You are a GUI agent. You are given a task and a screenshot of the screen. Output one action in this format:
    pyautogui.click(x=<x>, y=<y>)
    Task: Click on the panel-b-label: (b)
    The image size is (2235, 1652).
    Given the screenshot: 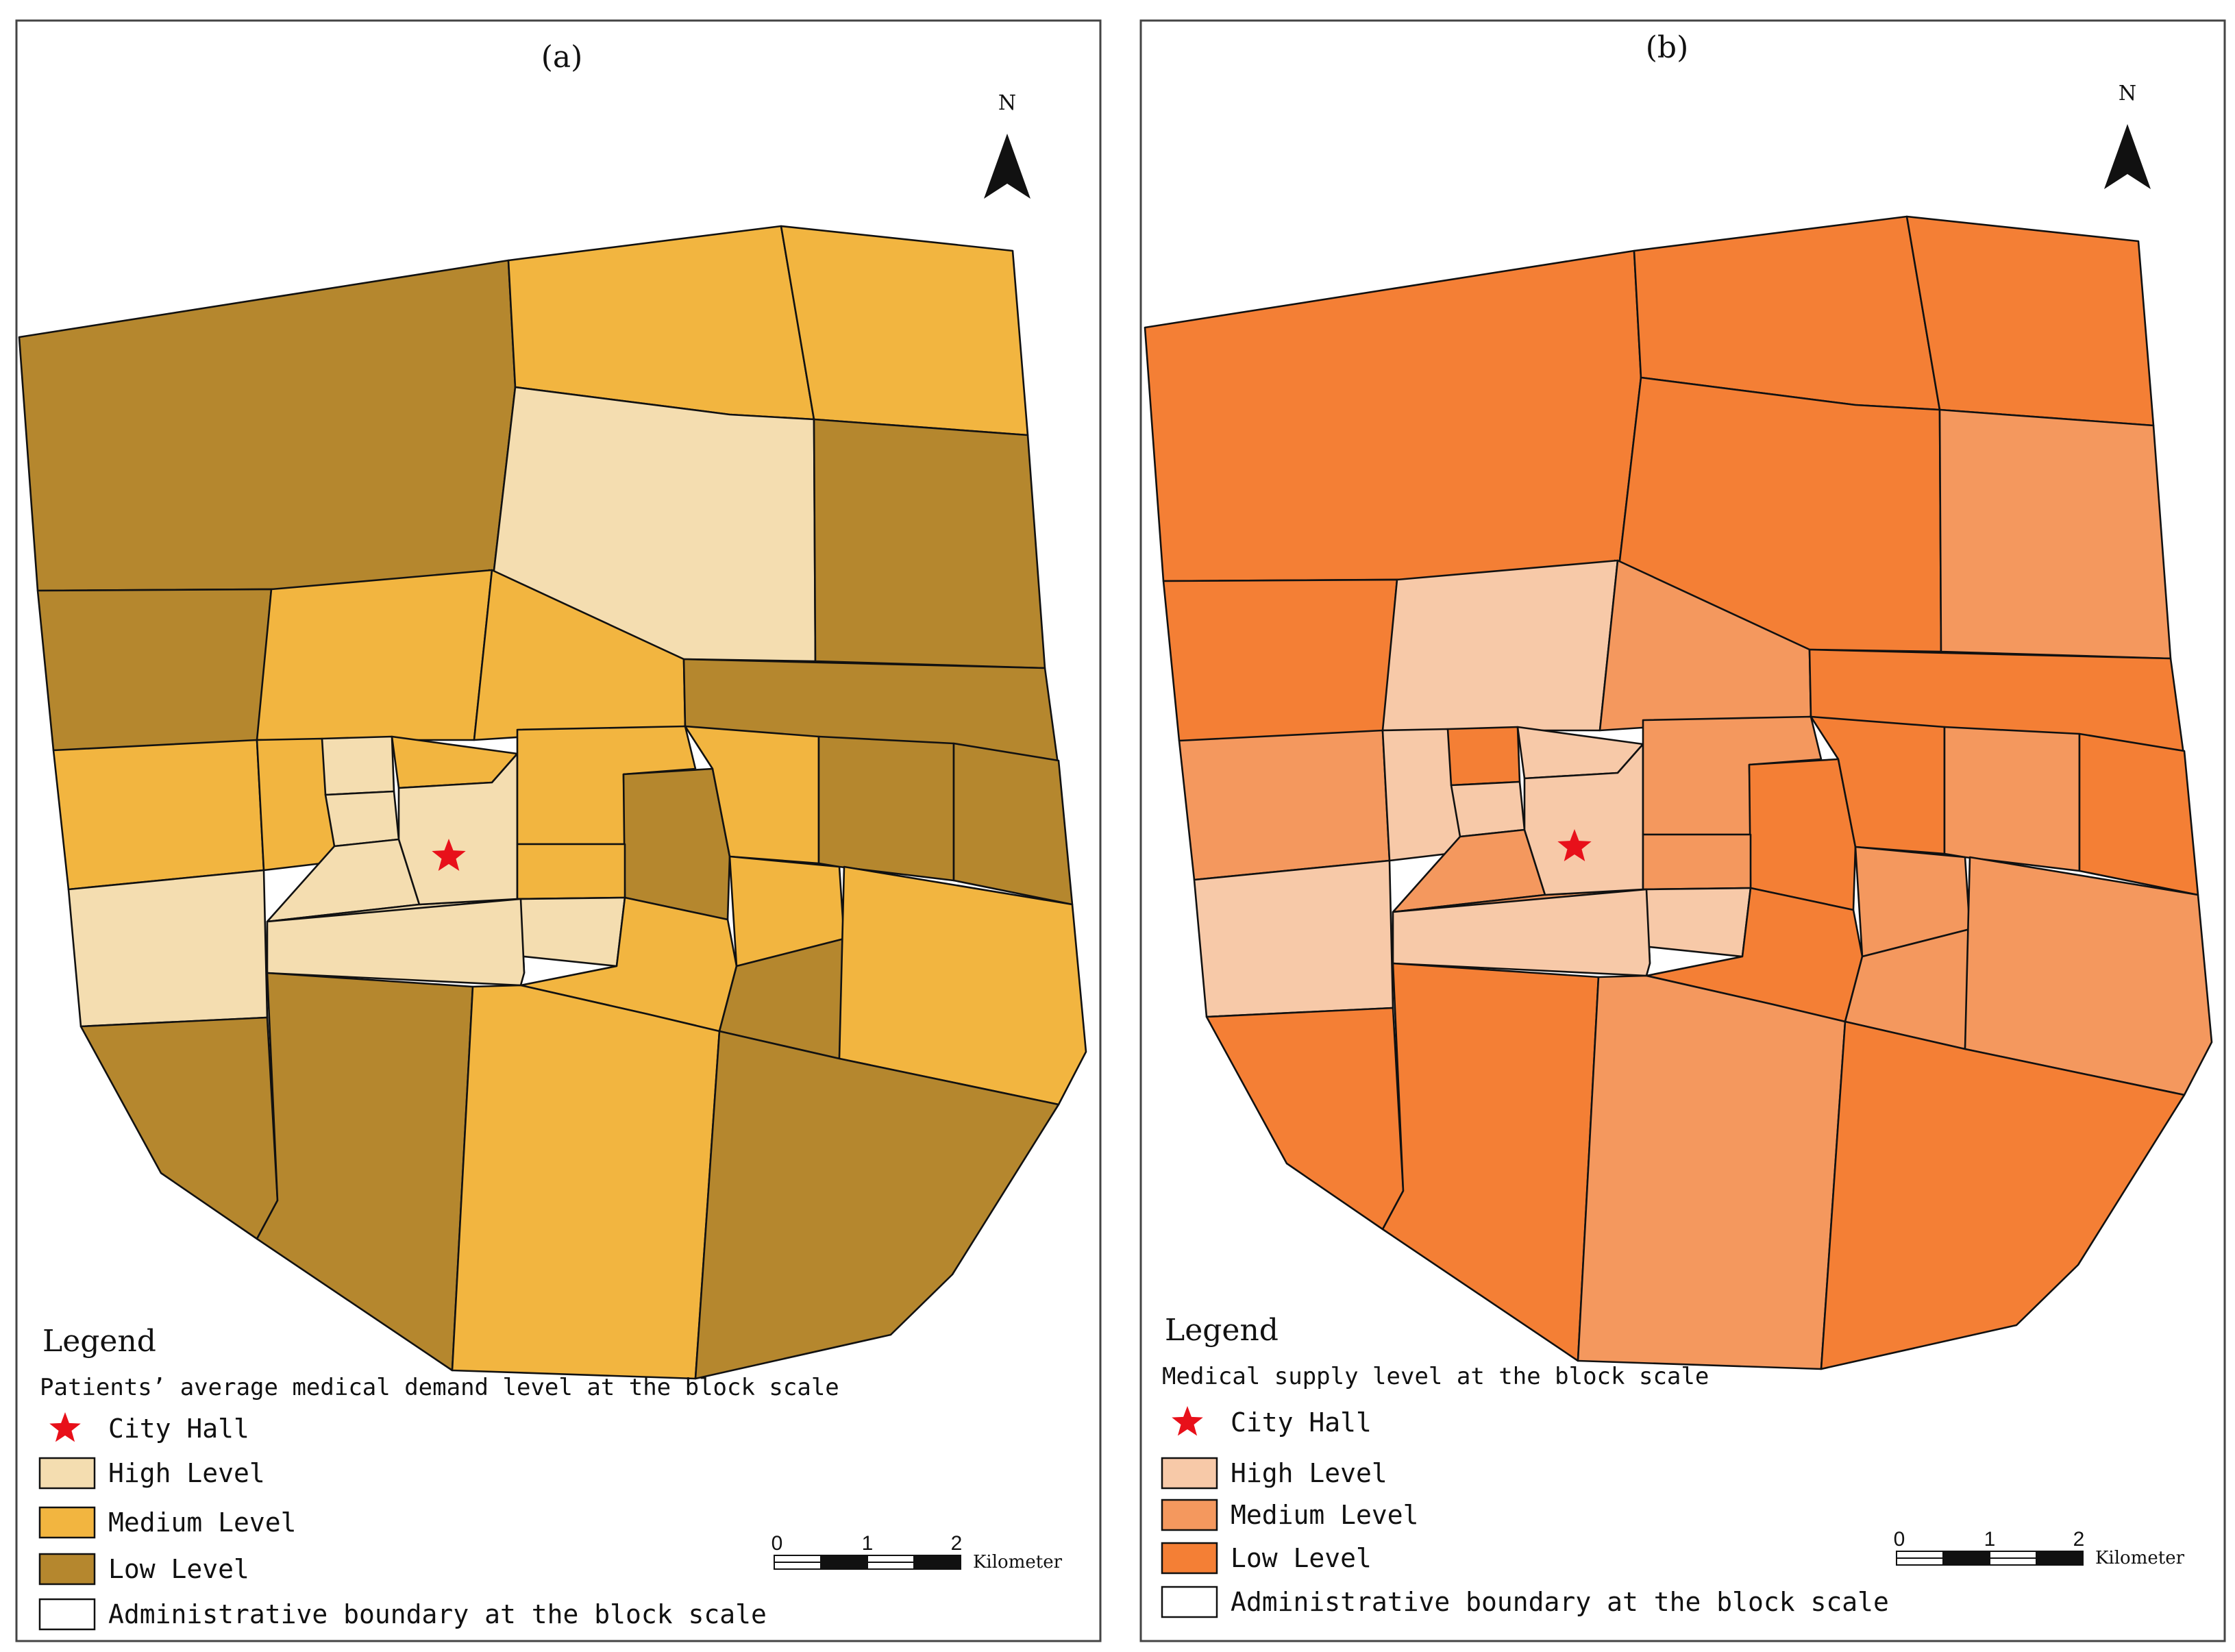 What is the action you would take?
    pyautogui.click(x=1668, y=47)
    